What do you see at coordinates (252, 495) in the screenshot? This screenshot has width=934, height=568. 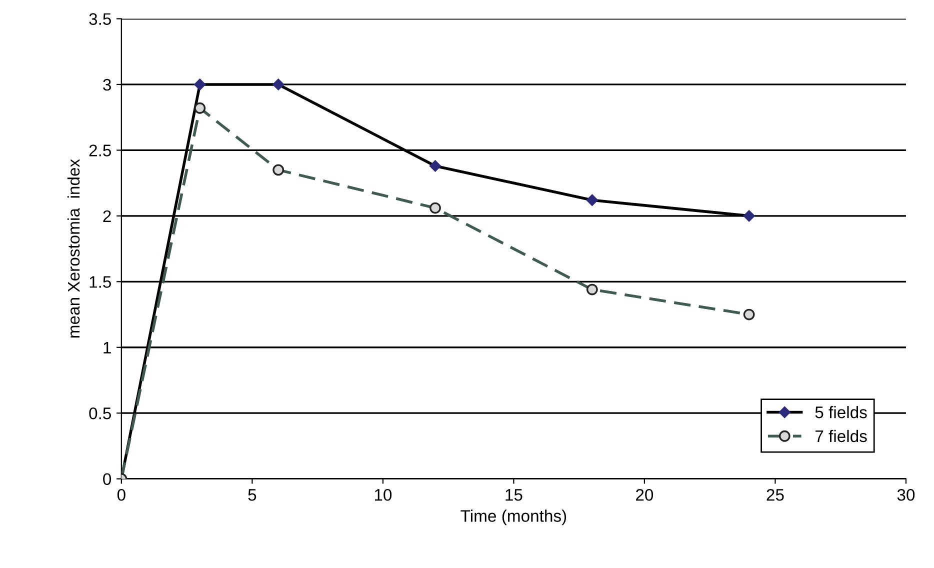 I see `x-tick-label: 5` at bounding box center [252, 495].